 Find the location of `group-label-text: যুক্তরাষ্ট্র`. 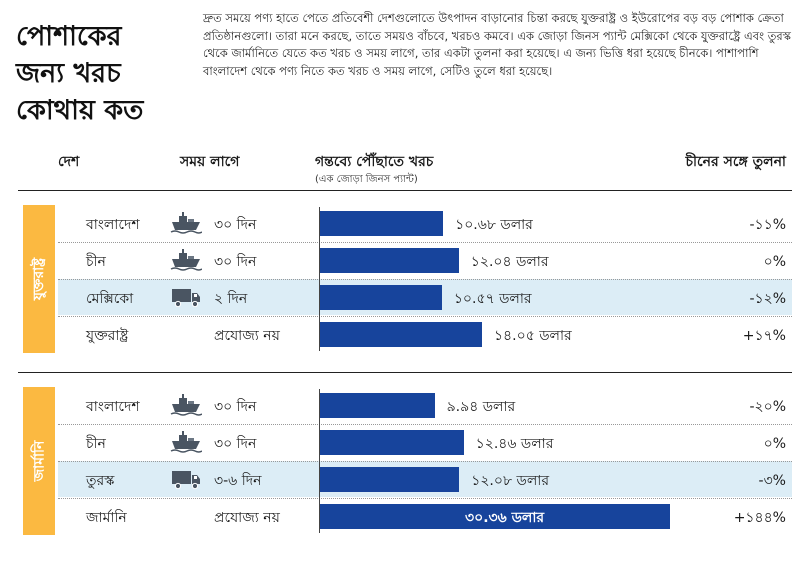

group-label-text: যুক্তরাষ্ট্র is located at coordinates (39, 279).